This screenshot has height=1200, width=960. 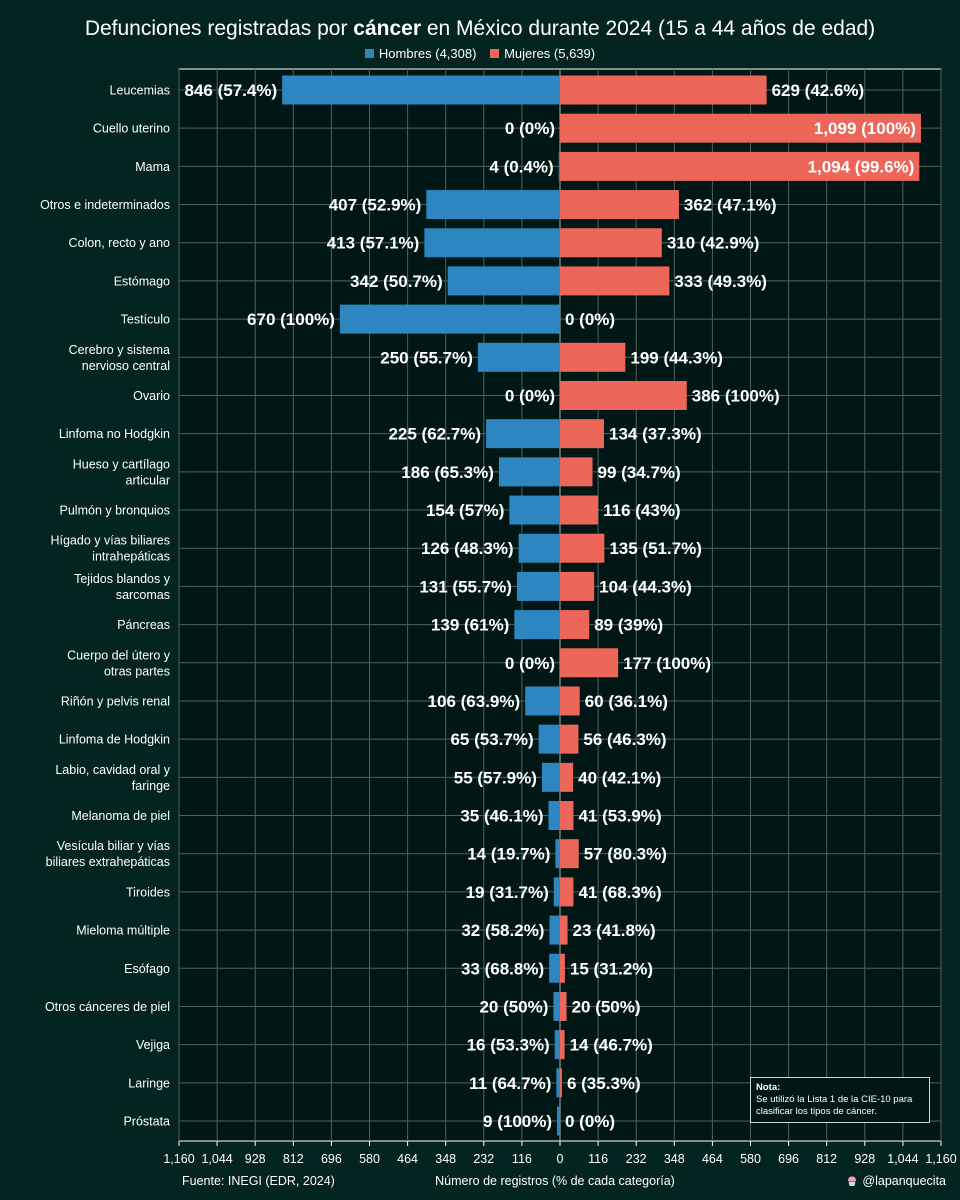 What do you see at coordinates (112, 770) in the screenshot?
I see `category-label-line: Labio, cavidad oral y` at bounding box center [112, 770].